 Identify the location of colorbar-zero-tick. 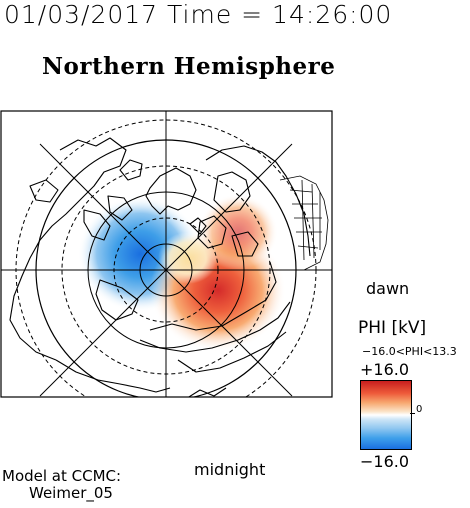
(412, 413).